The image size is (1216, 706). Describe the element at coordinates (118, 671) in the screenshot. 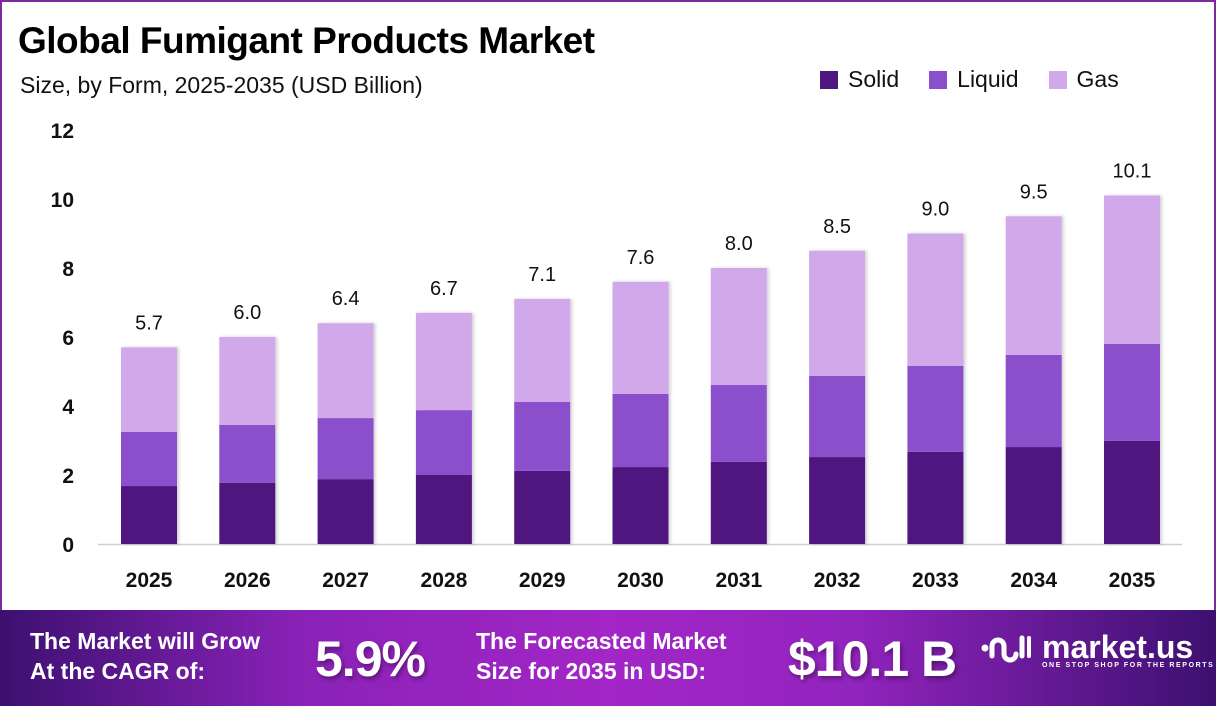

I see `cagr-label-line2: At the CAGR of:` at that location.